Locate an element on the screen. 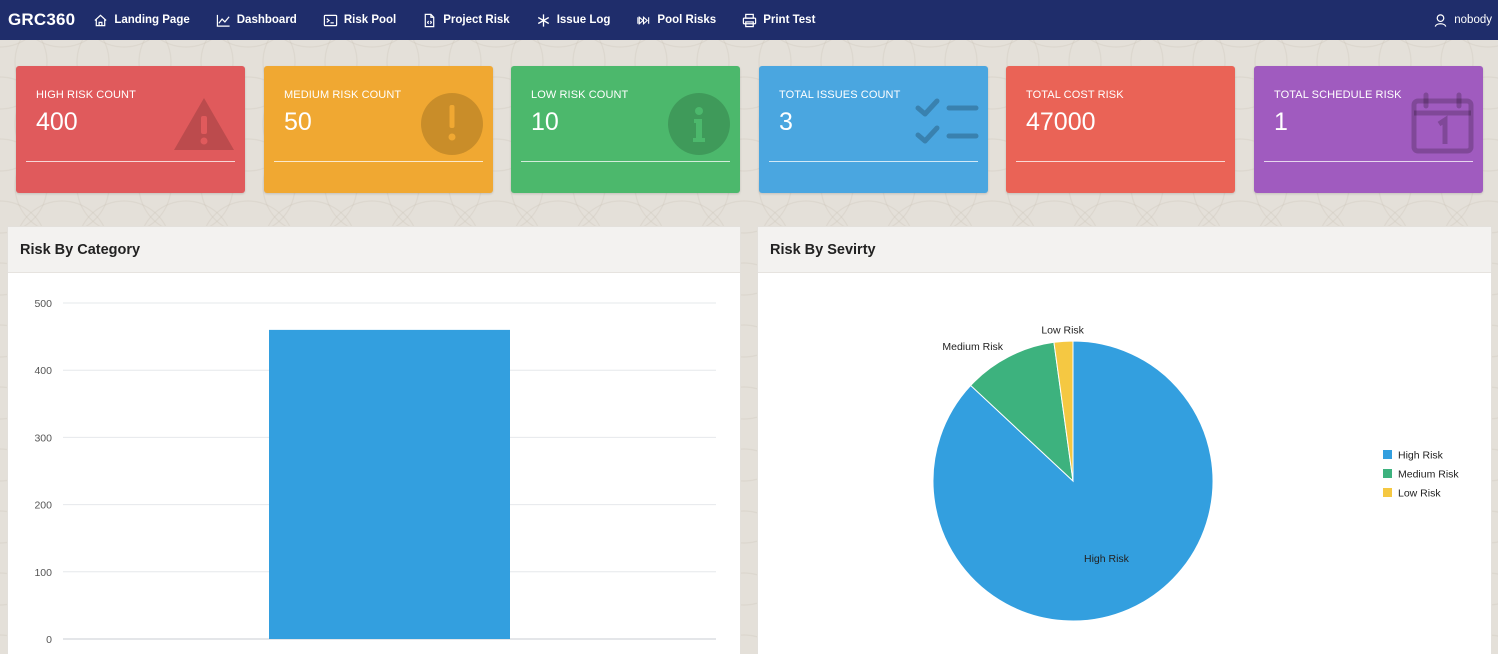  checklist-icon is located at coordinates (947, 121).